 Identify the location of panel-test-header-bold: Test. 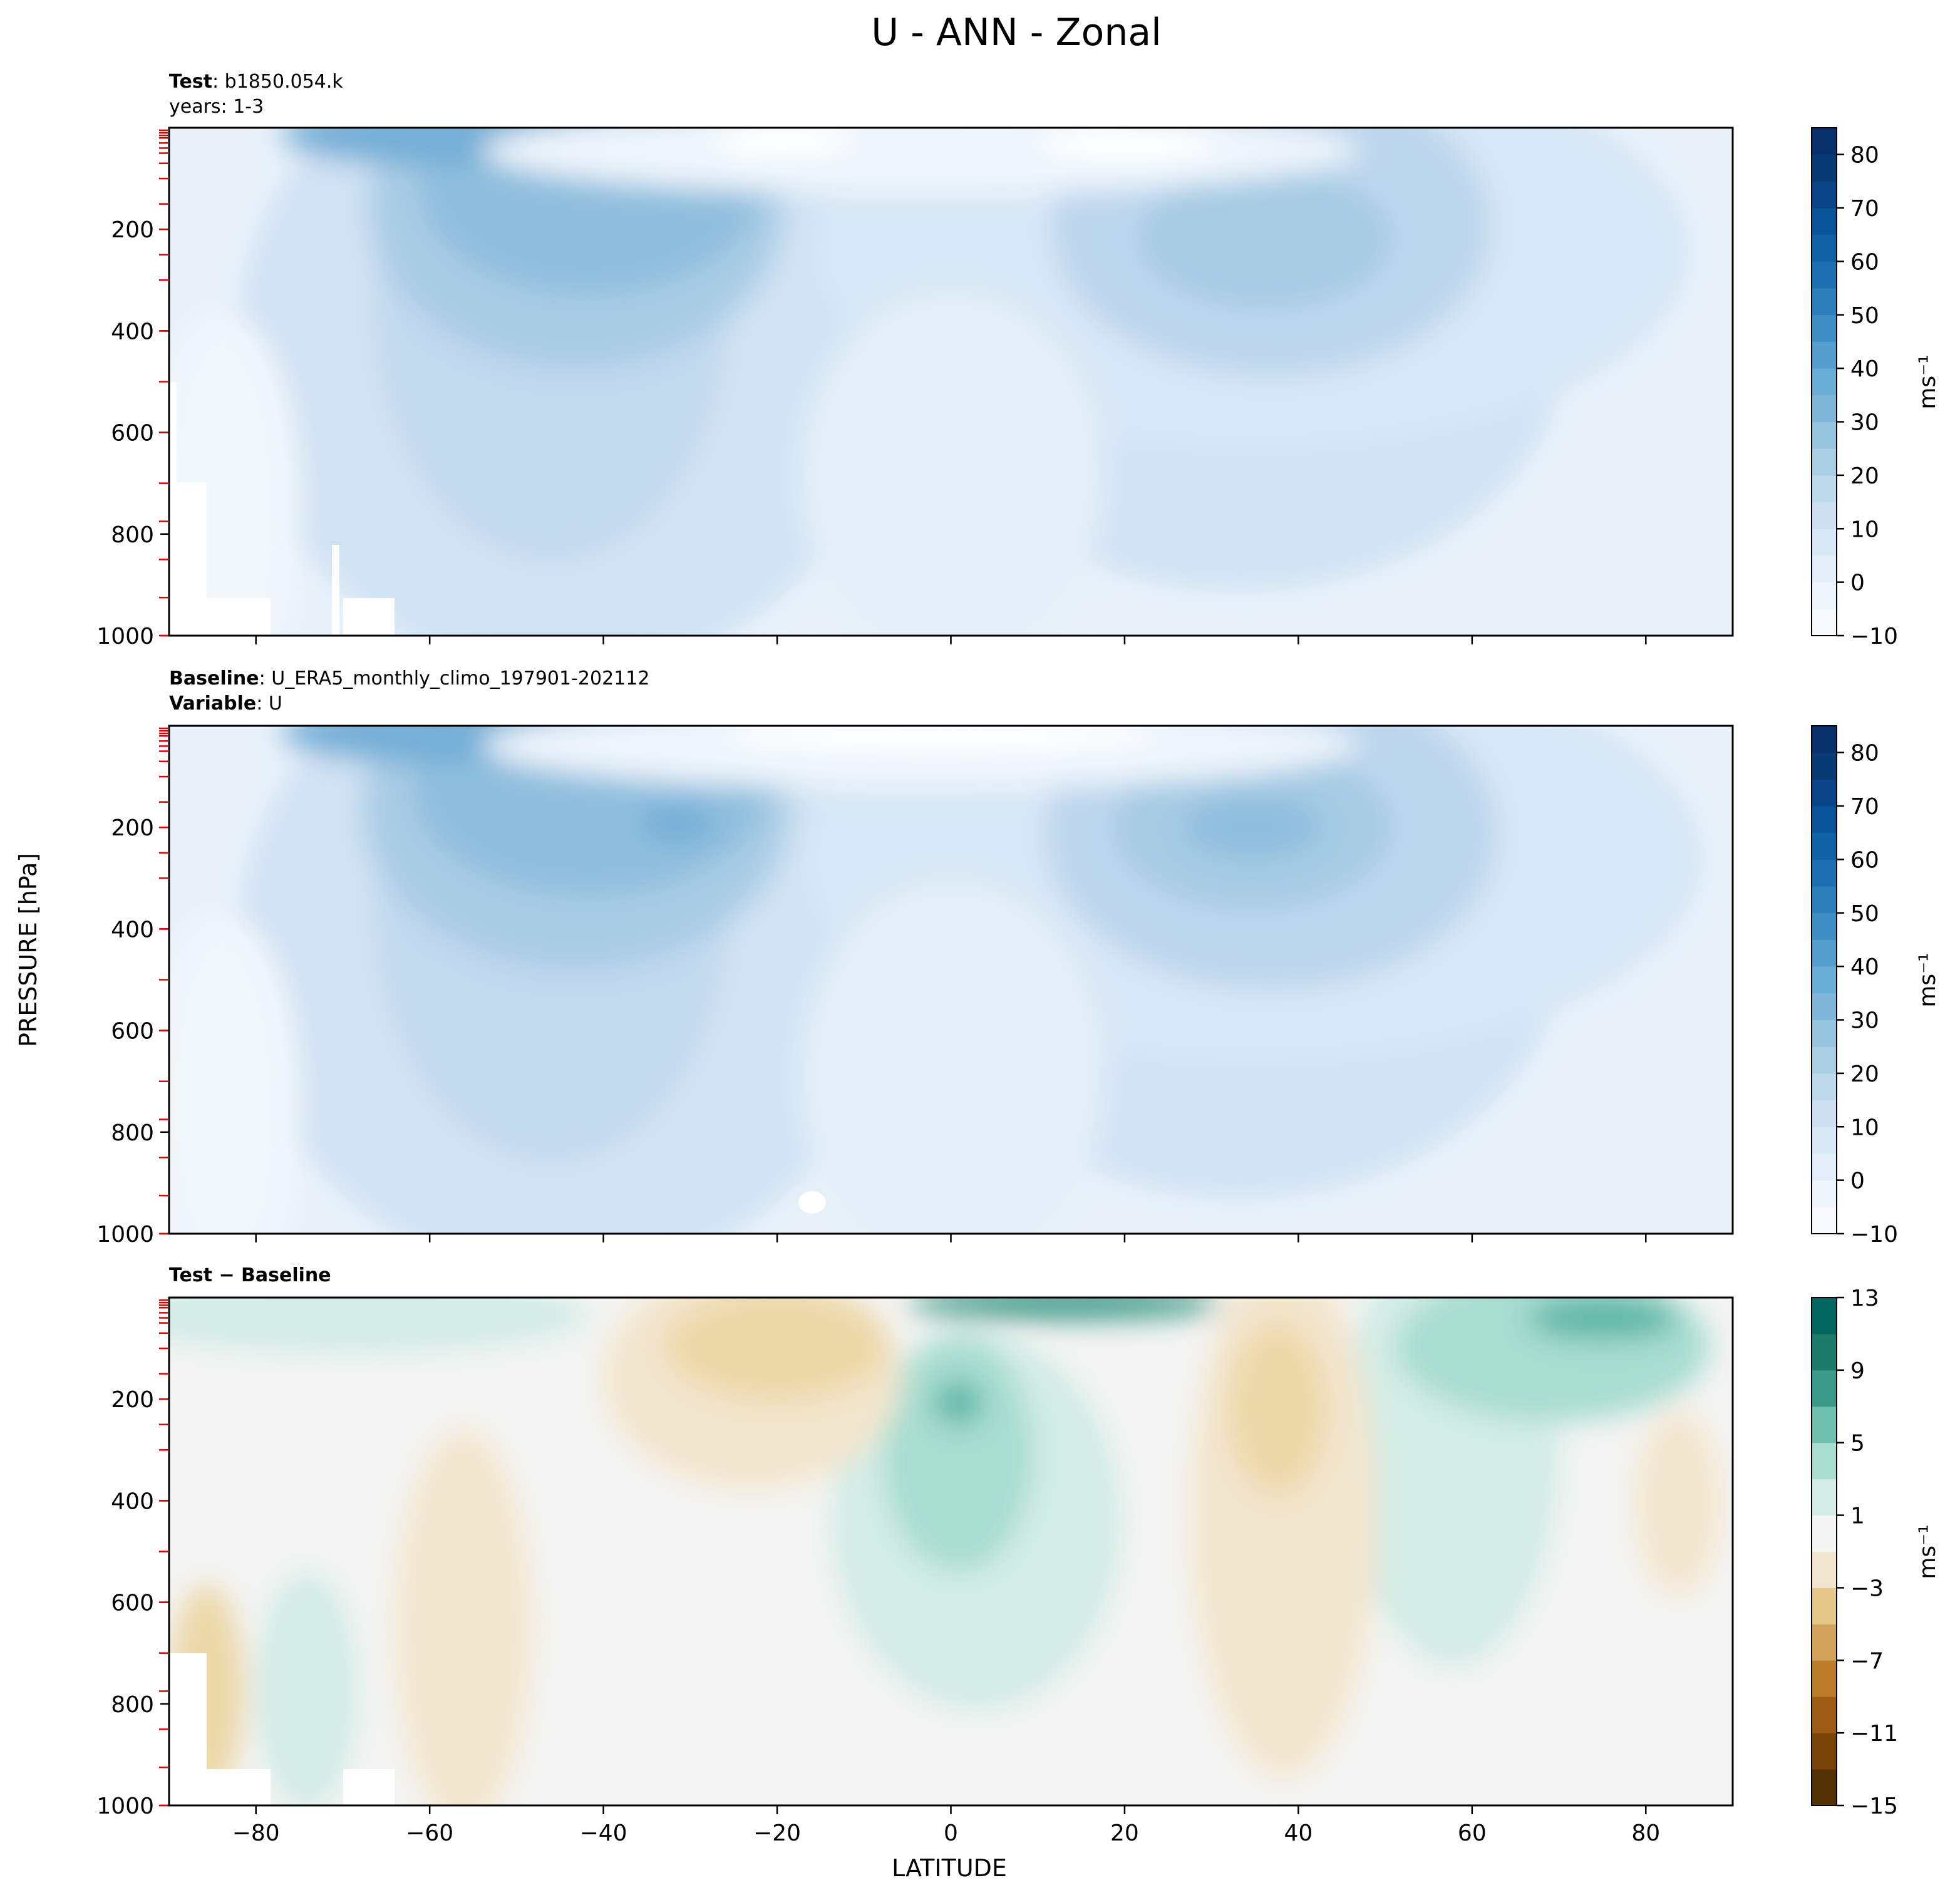
(190, 82).